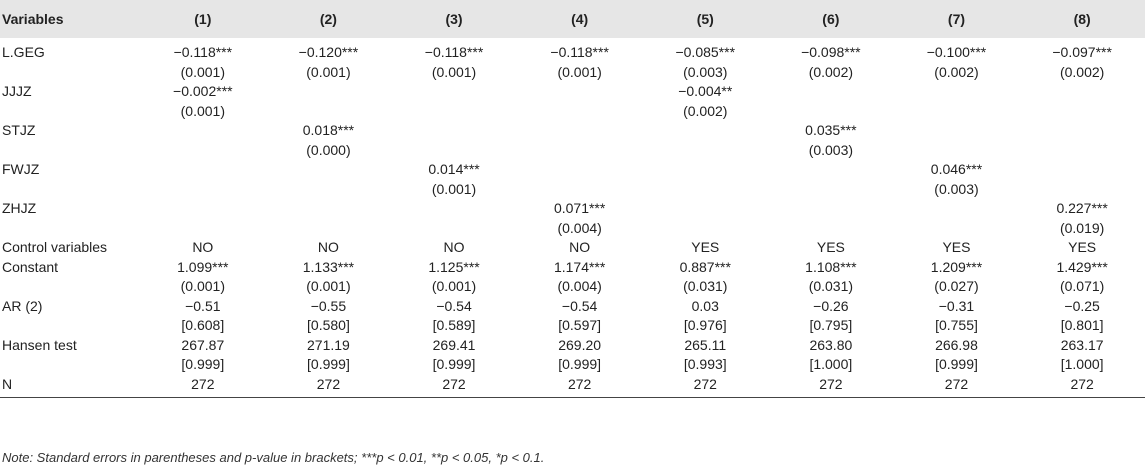 Image resolution: width=1145 pixels, height=467 pixels. Describe the element at coordinates (956, 286) in the screenshot. I see `cell-secondary: (0.027)` at that location.